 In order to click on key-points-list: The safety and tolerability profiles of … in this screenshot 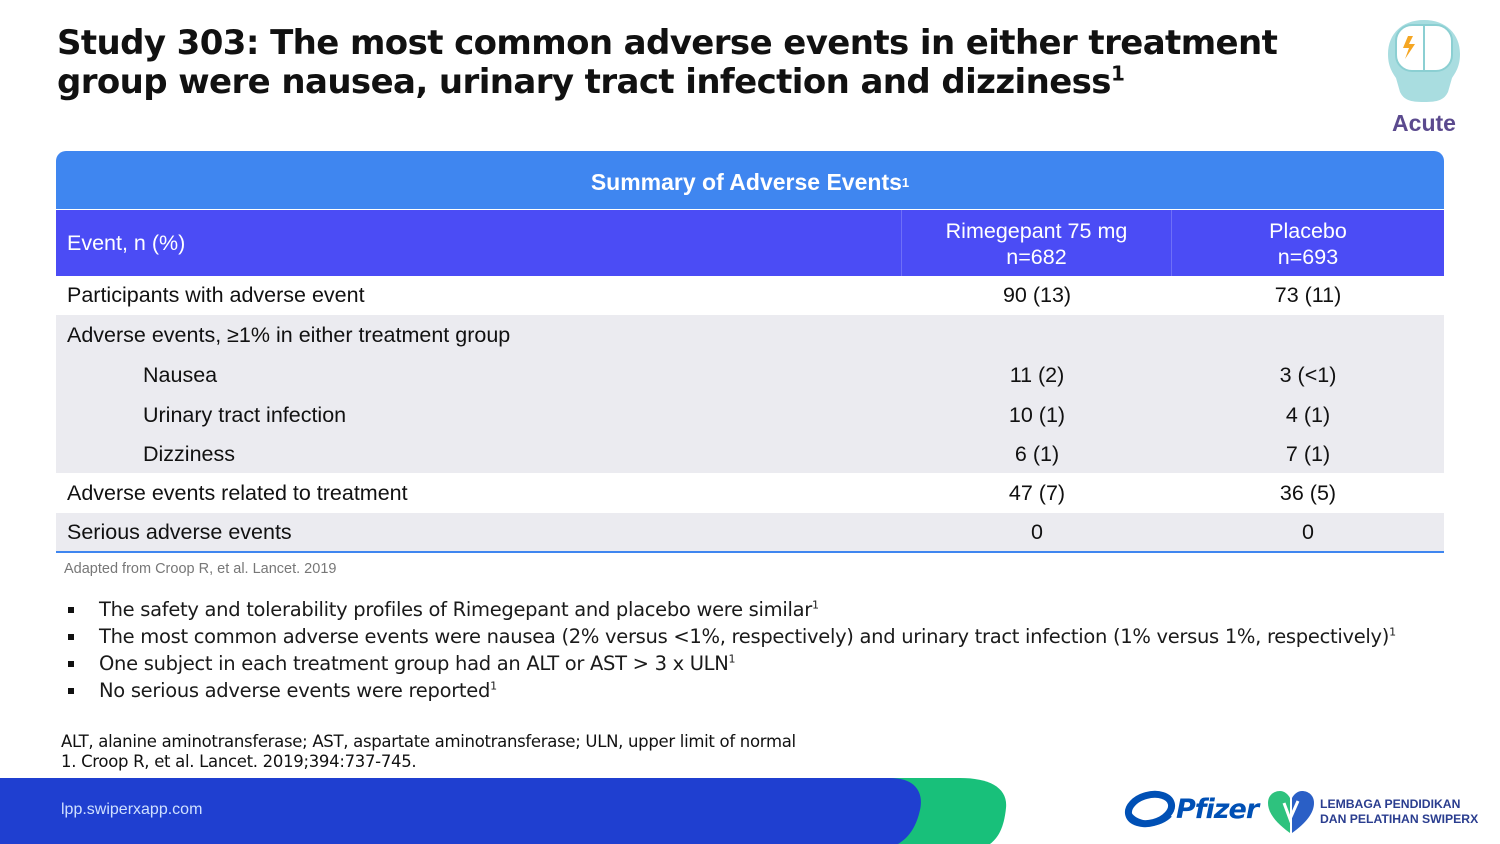, I will do `click(768, 650)`.